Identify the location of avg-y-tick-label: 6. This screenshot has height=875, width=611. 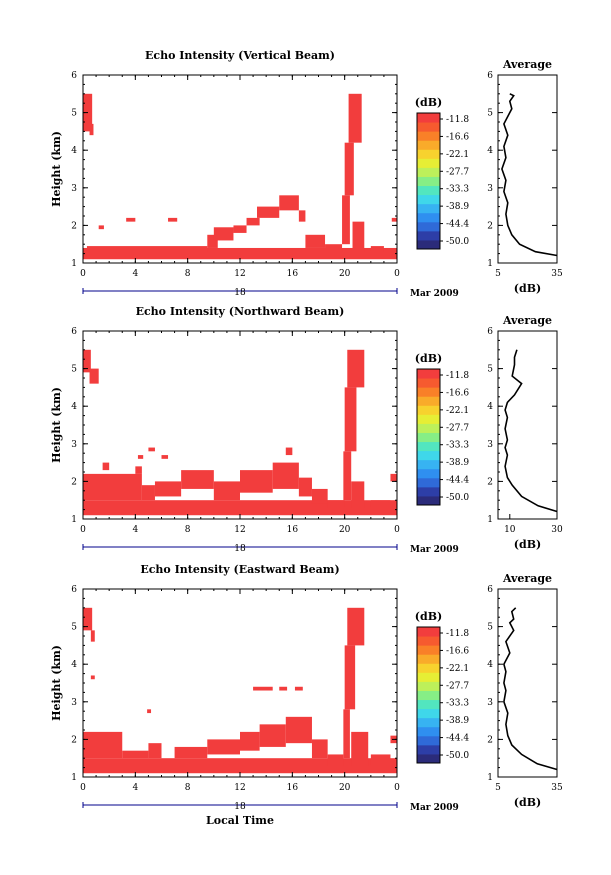
(490, 332).